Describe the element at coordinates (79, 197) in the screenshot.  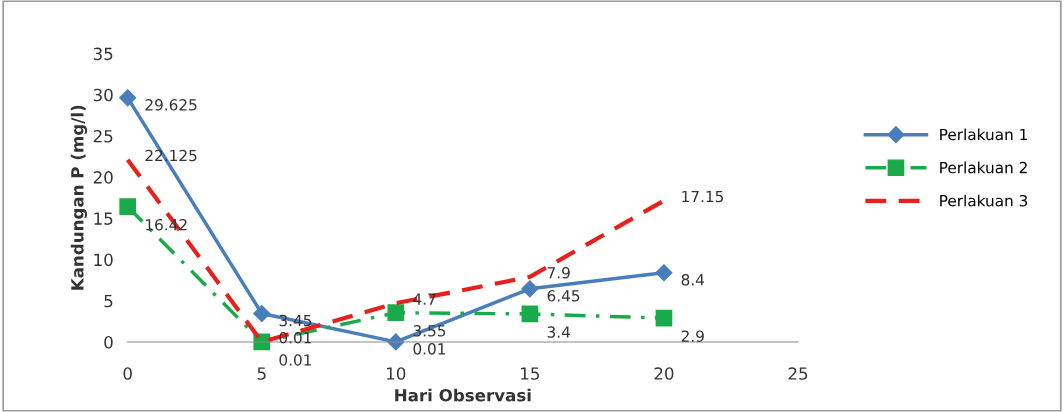
I see `y-axis-title: Kandungan P (mg/l)` at that location.